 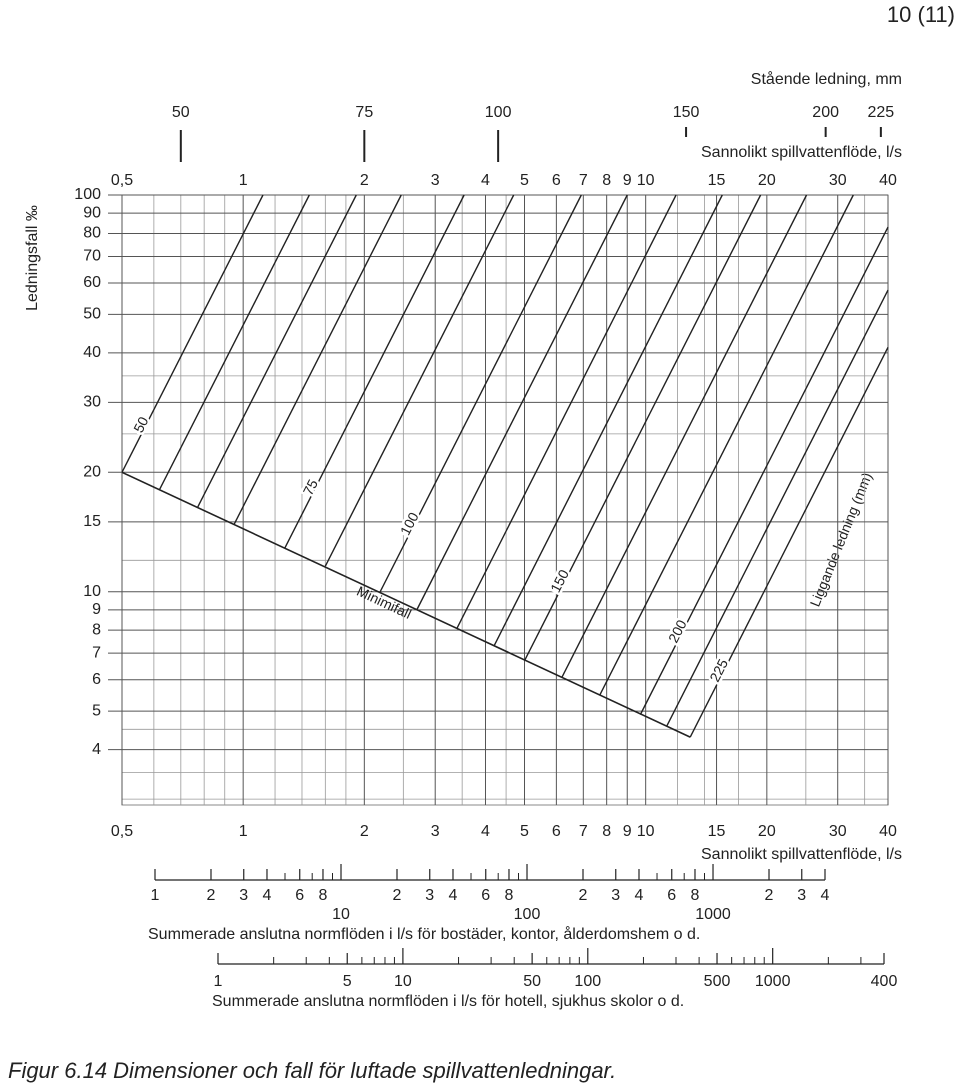 I want to click on x-tick-label: 20, so click(x=767, y=831).